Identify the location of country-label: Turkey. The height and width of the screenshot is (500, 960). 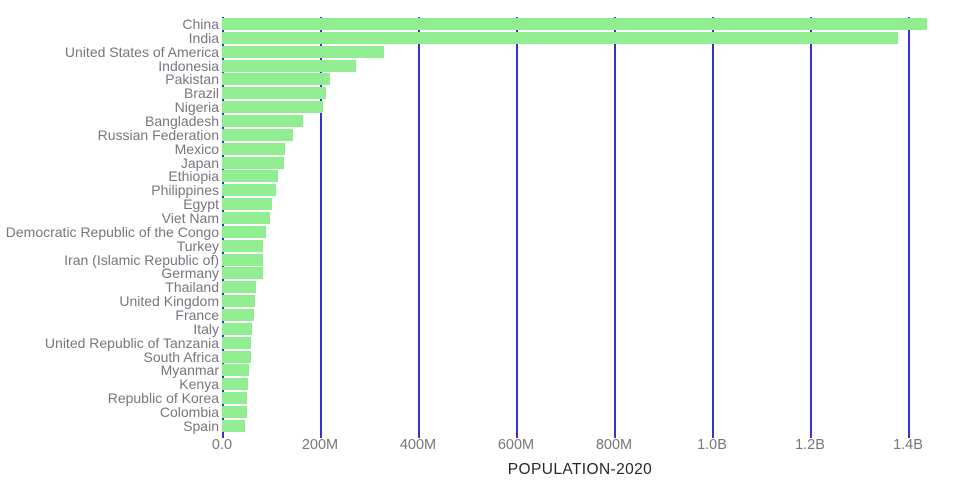
(111, 246).